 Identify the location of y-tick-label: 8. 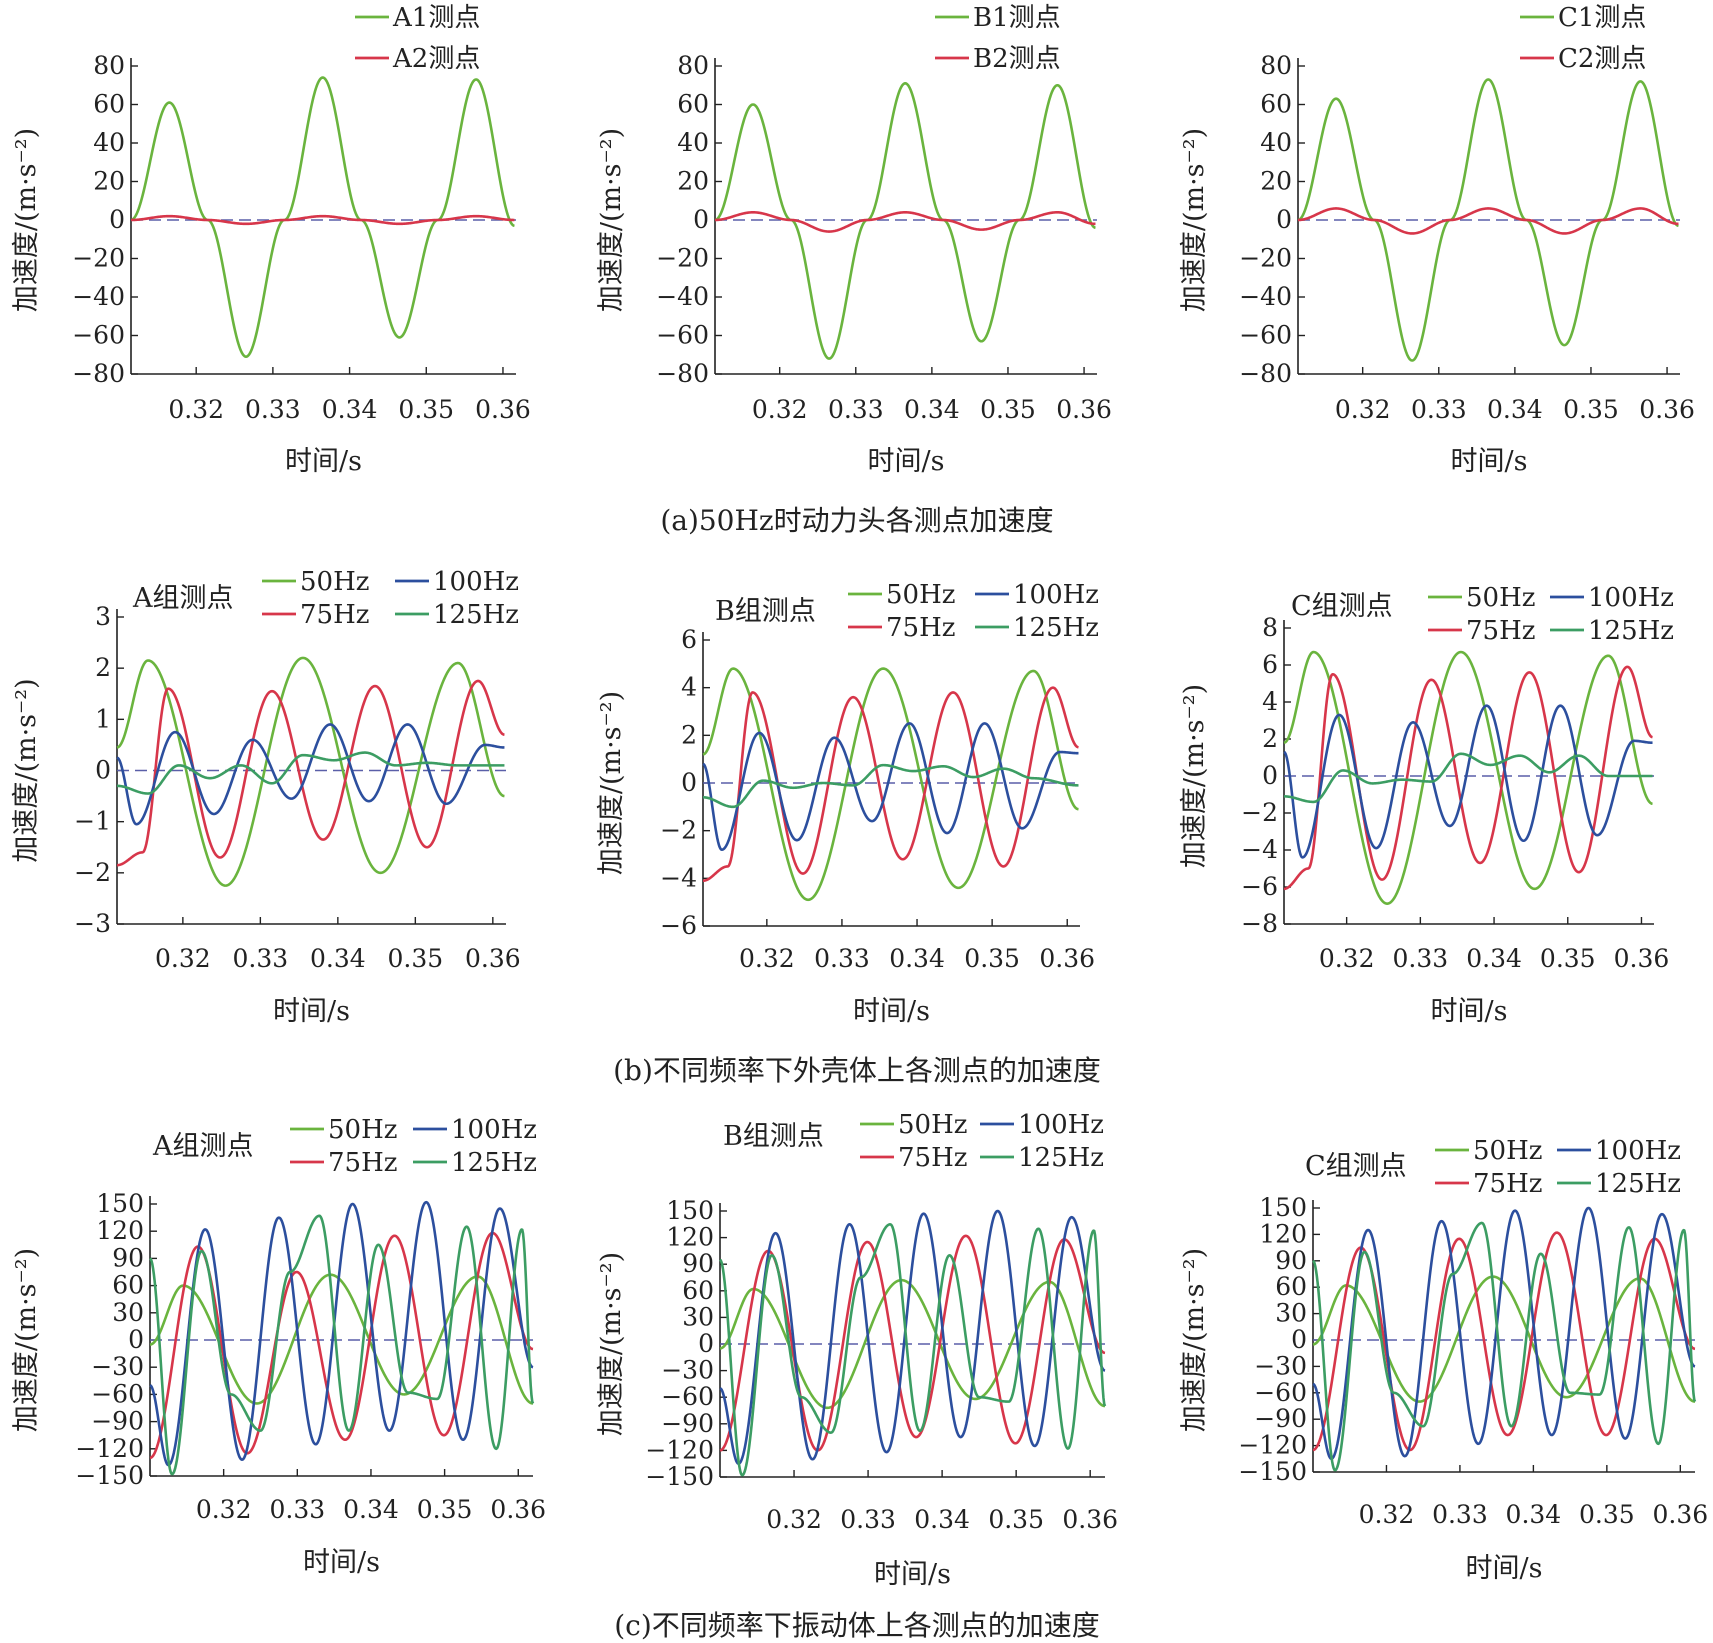
(1270, 627).